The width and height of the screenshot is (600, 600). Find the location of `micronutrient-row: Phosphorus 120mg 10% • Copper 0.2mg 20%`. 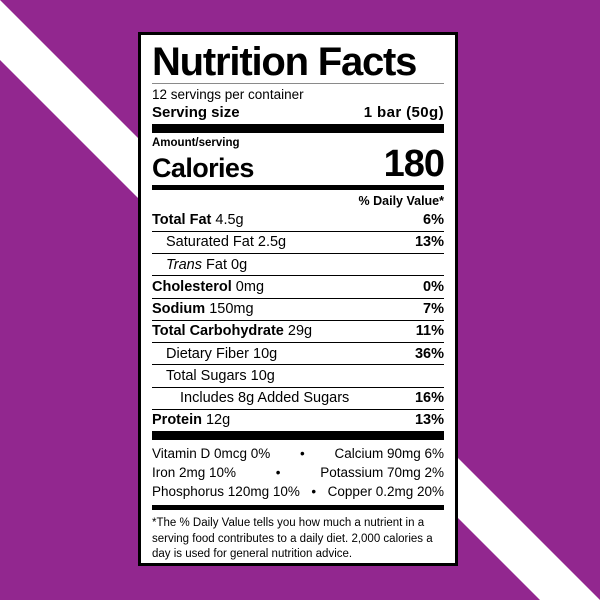

micronutrient-row: Phosphorus 120mg 10% • Copper 0.2mg 20% is located at coordinates (298, 491).